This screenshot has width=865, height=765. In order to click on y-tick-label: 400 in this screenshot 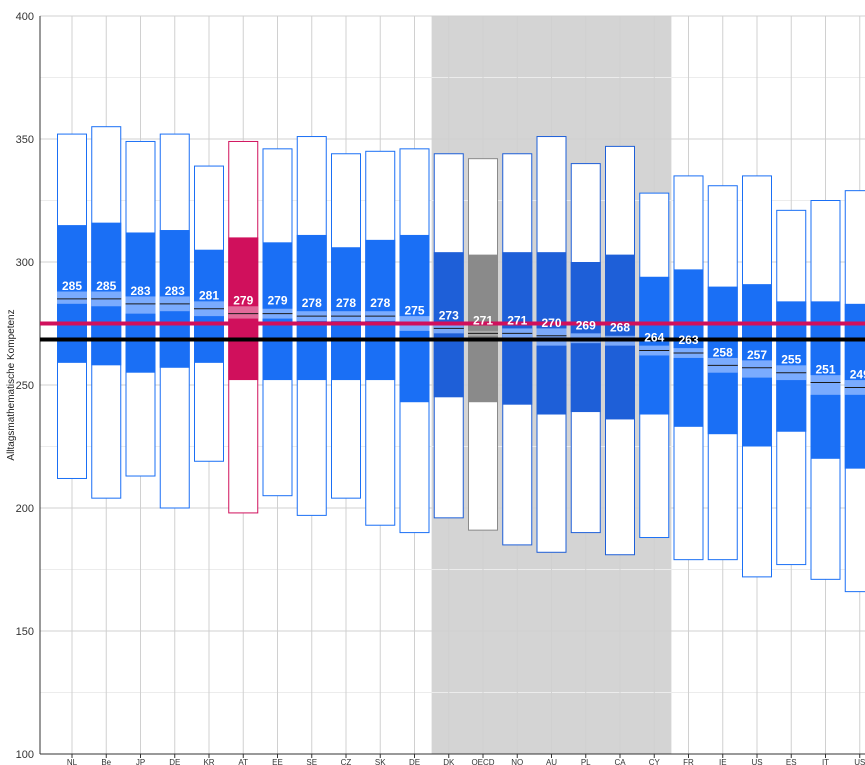, I will do `click(25, 17)`.